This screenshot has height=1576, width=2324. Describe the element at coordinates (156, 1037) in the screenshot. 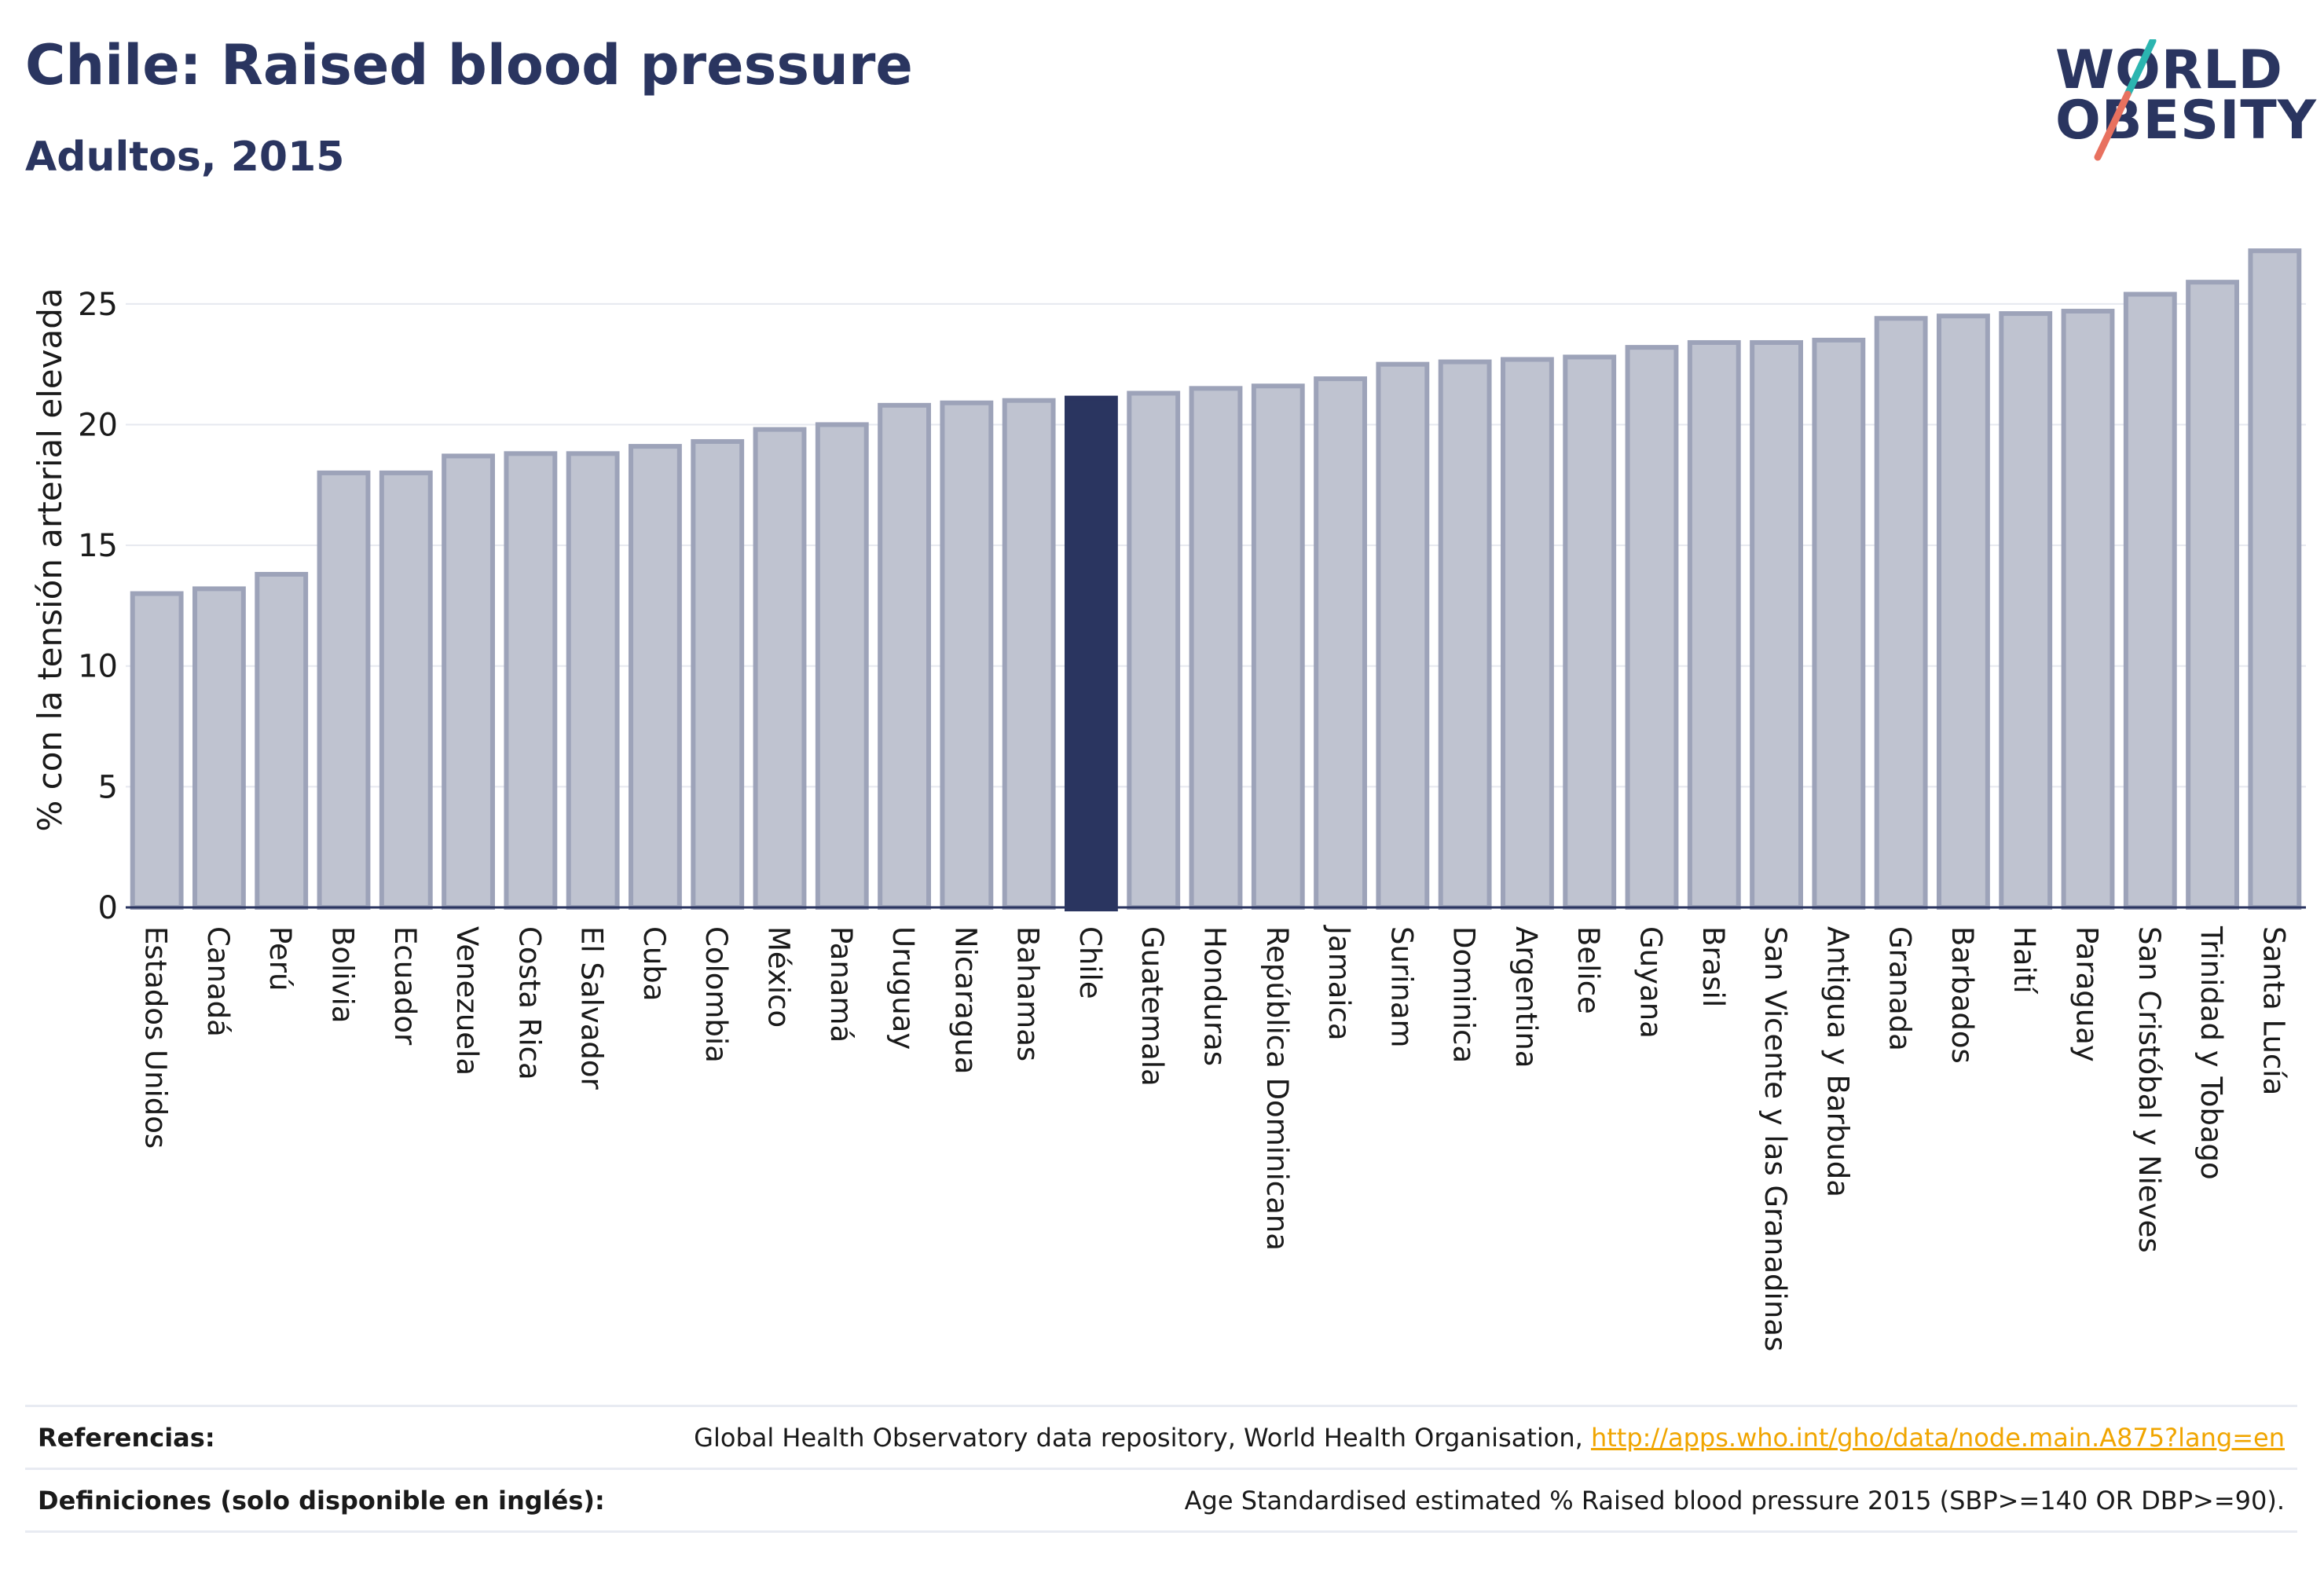

I see `x-tick-label: Estados Unidos` at that location.